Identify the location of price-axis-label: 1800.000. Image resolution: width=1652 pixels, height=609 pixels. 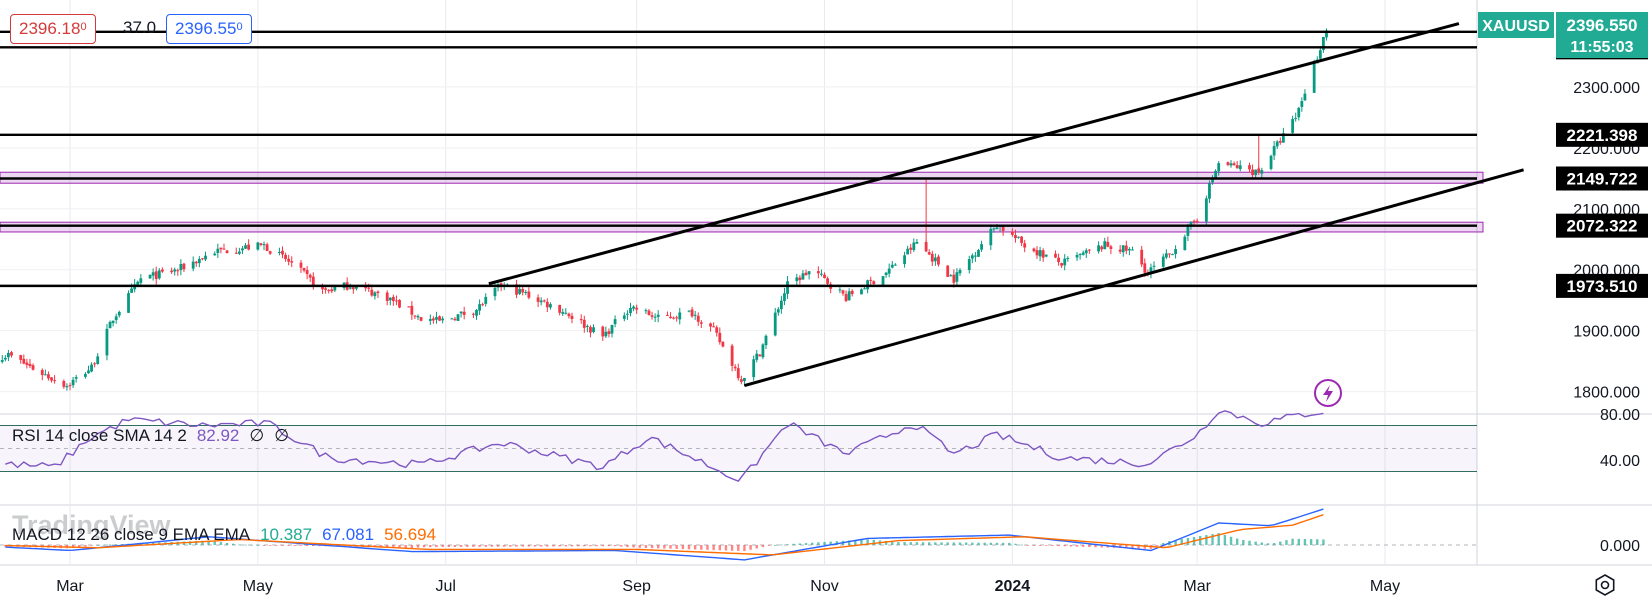
(1606, 393).